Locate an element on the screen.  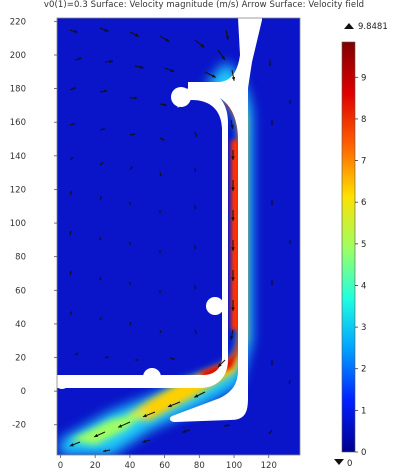
colorbar-max-label: 9.8481 is located at coordinates (373, 27).